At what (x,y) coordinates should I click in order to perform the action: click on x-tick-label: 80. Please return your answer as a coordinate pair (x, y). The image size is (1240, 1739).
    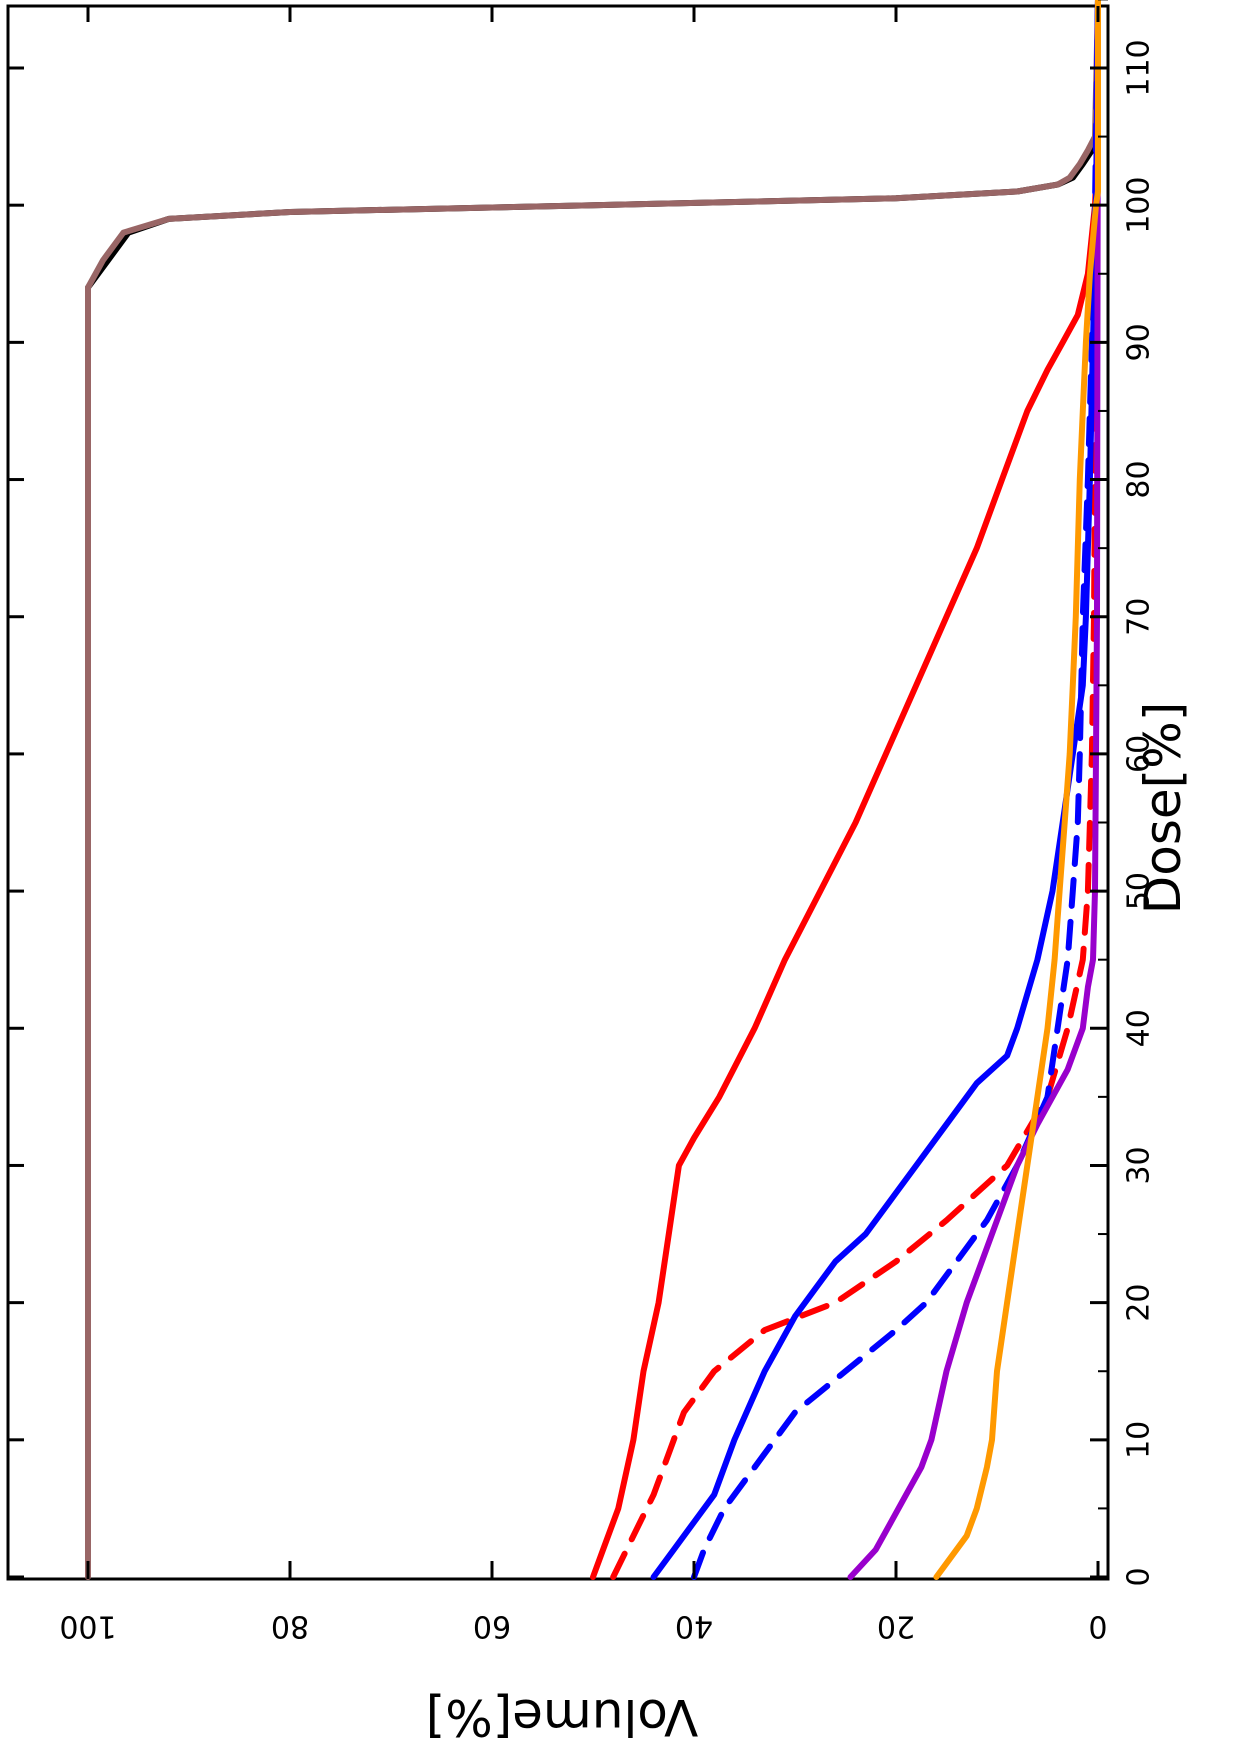
    Looking at the image, I should click on (1139, 479).